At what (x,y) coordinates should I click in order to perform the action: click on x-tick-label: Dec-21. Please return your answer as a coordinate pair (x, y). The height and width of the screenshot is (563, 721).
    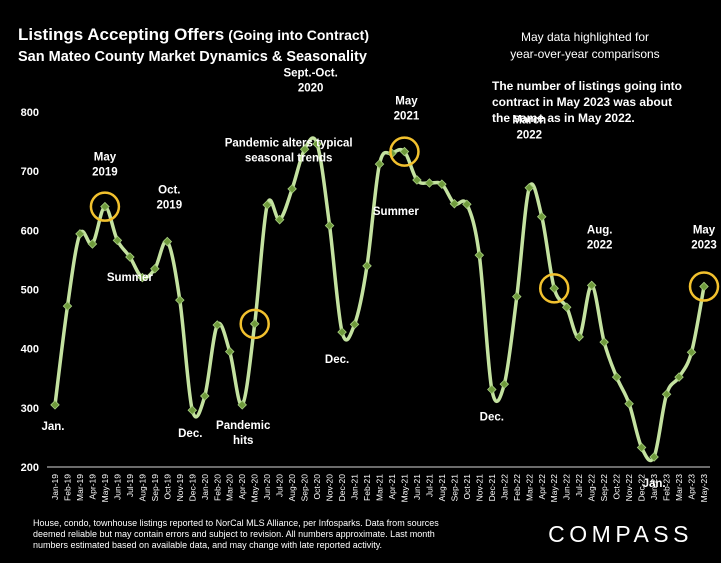
    Looking at the image, I should click on (492, 488).